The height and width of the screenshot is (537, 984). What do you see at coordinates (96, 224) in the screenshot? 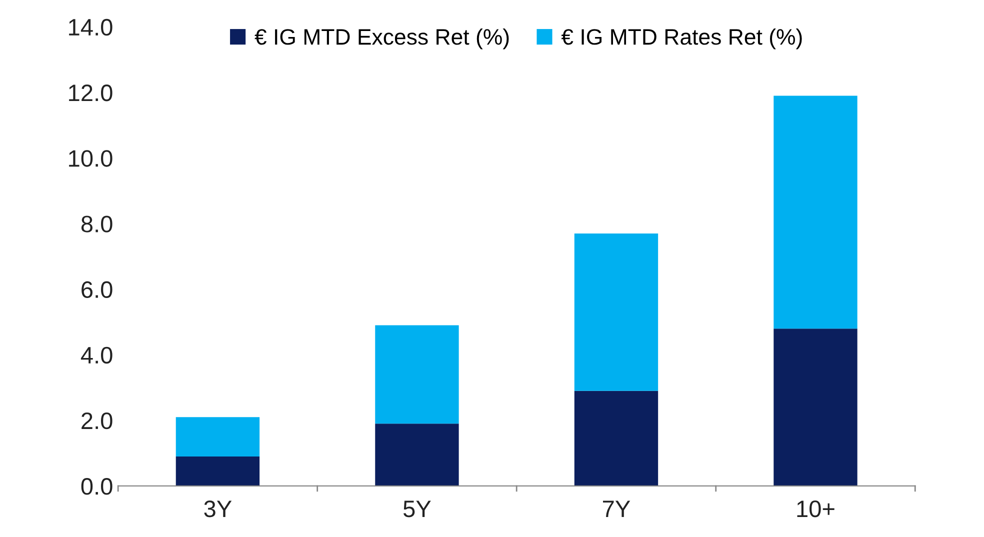
I see `y-tick-label: 8.0` at bounding box center [96, 224].